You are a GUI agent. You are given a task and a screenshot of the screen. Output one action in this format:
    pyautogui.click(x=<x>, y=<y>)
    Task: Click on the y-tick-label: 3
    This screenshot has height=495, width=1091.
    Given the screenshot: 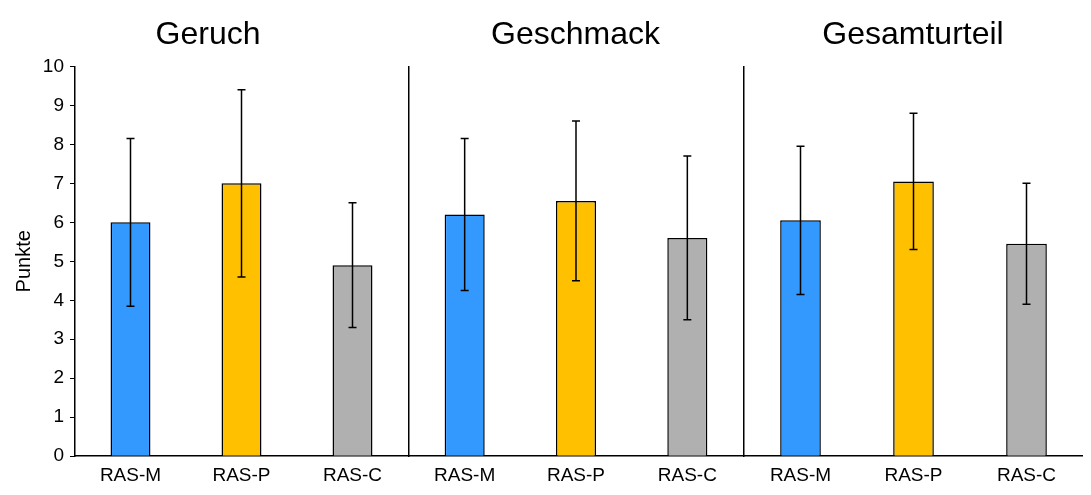 What is the action you would take?
    pyautogui.click(x=58, y=338)
    